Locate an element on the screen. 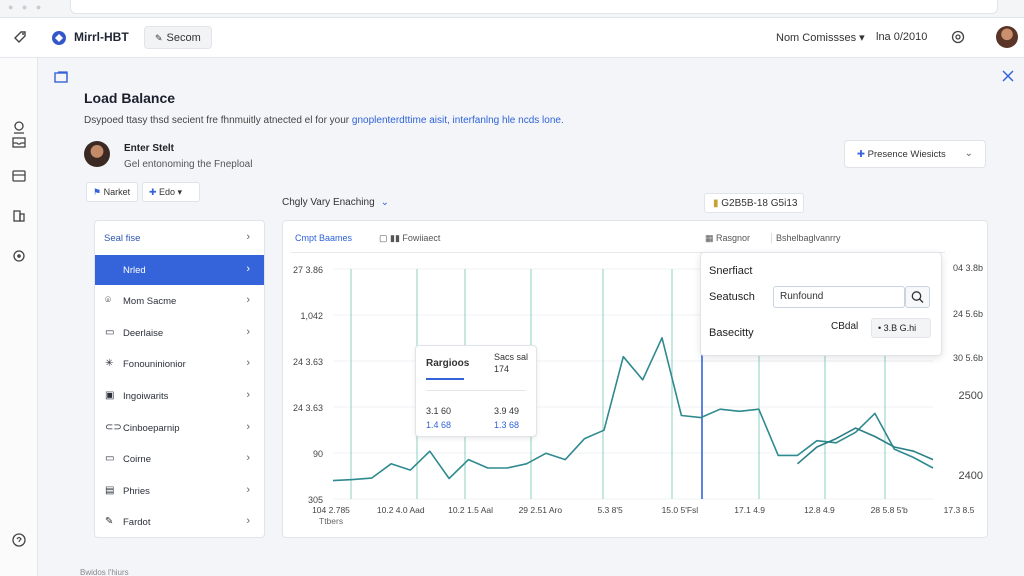 Image resolution: width=1024 pixels, height=576 pixels. search-button: ✎ Secom is located at coordinates (178, 37).